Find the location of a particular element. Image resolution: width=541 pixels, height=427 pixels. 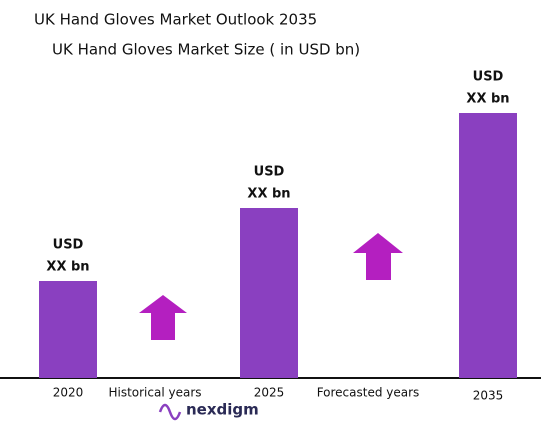

x-tick-label: 2020 is located at coordinates (68, 393).